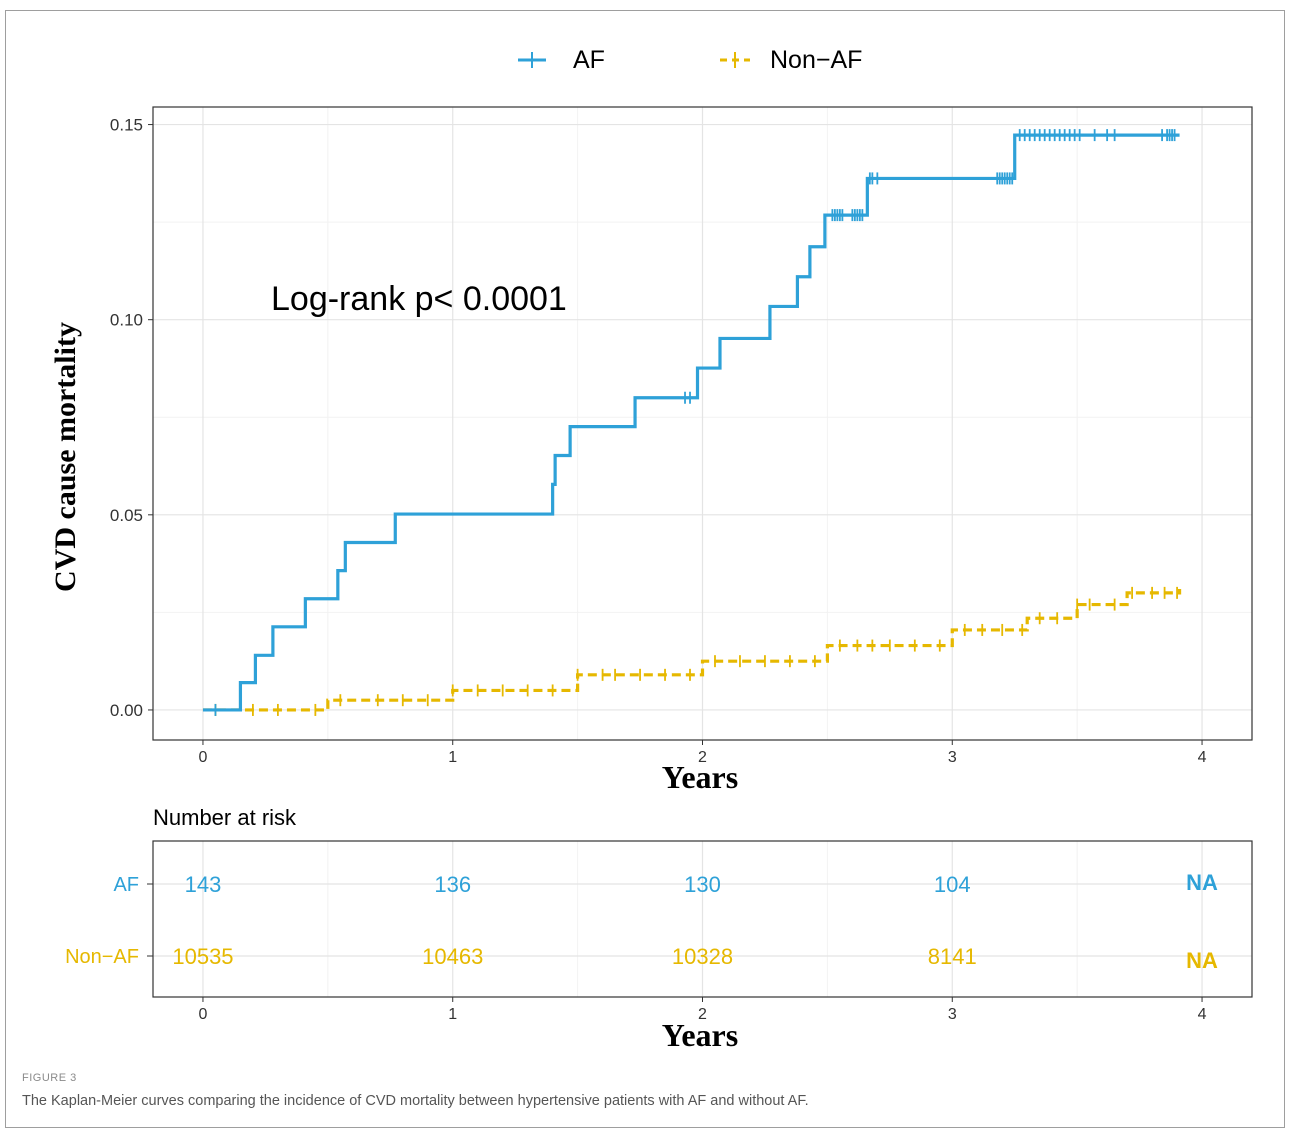 The width and height of the screenshot is (1292, 1135). I want to click on risk-cell: 136, so click(452, 884).